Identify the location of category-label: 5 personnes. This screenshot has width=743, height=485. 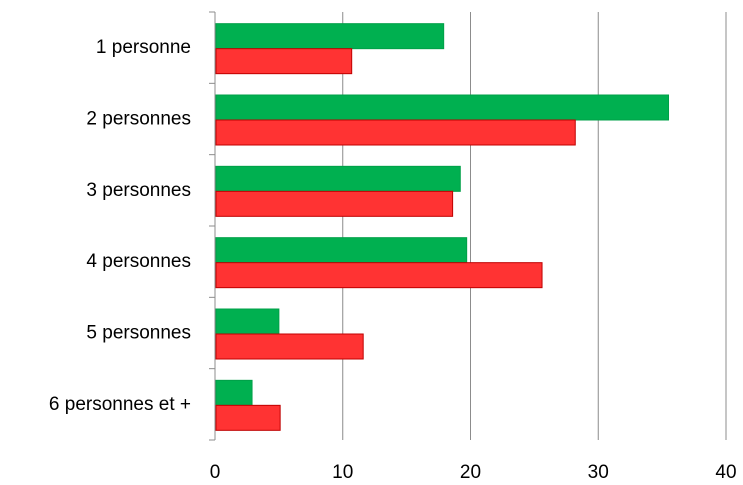
(138, 333).